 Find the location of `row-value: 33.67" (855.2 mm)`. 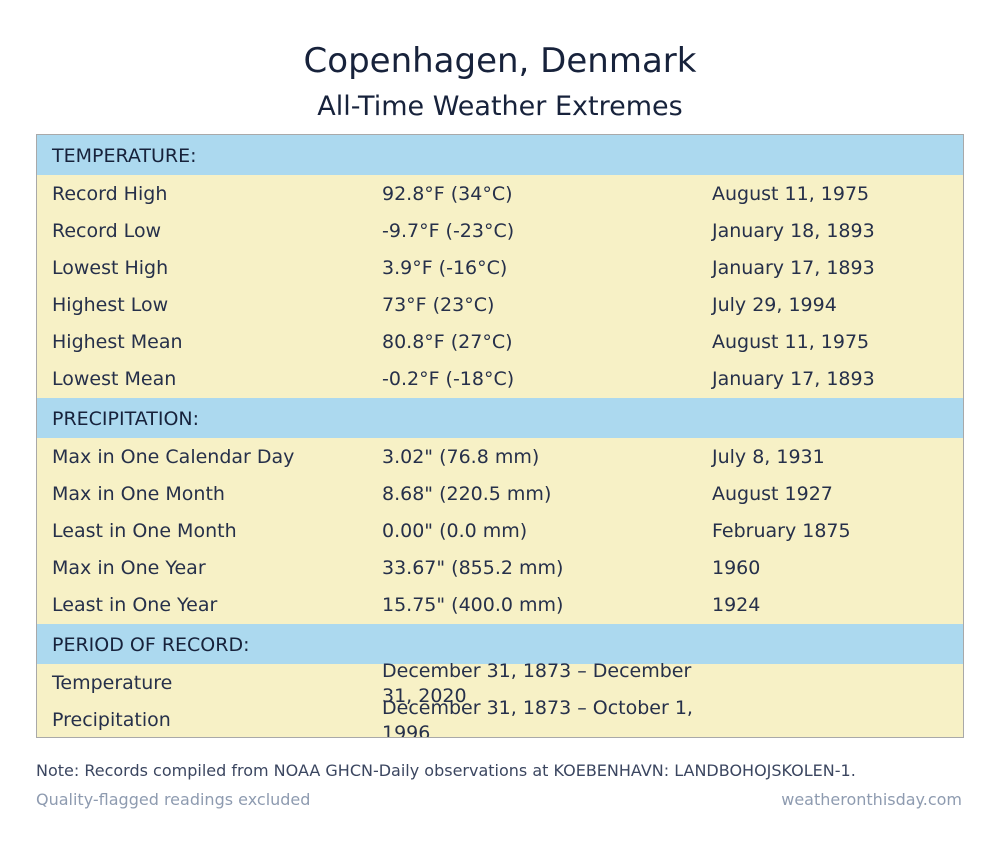

row-value: 33.67" (855.2 mm) is located at coordinates (473, 568).